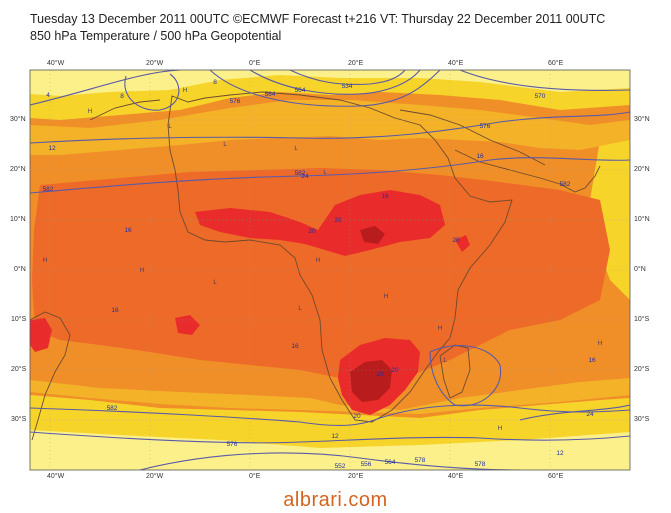 Image resolution: width=671 pixels, height=513 pixels. What do you see at coordinates (640, 269) in the screenshot?
I see `lat-tick-right-0n: 0°N` at bounding box center [640, 269].